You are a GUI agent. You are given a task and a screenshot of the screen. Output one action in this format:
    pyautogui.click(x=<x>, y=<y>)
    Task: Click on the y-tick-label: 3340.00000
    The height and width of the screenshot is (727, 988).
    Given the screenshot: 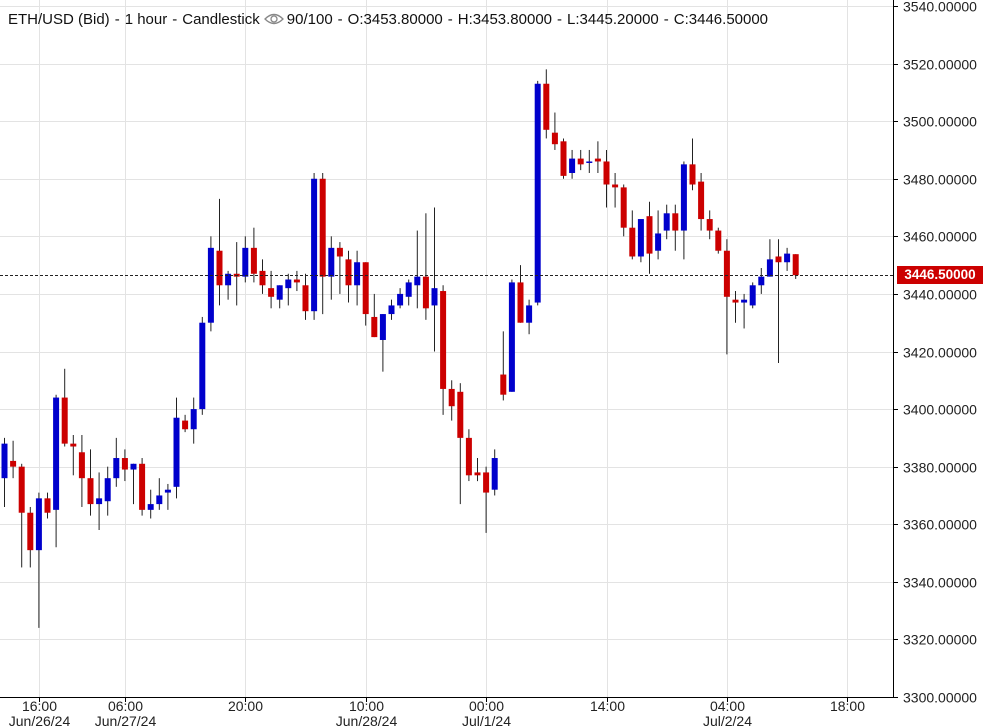 What is the action you would take?
    pyautogui.click(x=940, y=583)
    